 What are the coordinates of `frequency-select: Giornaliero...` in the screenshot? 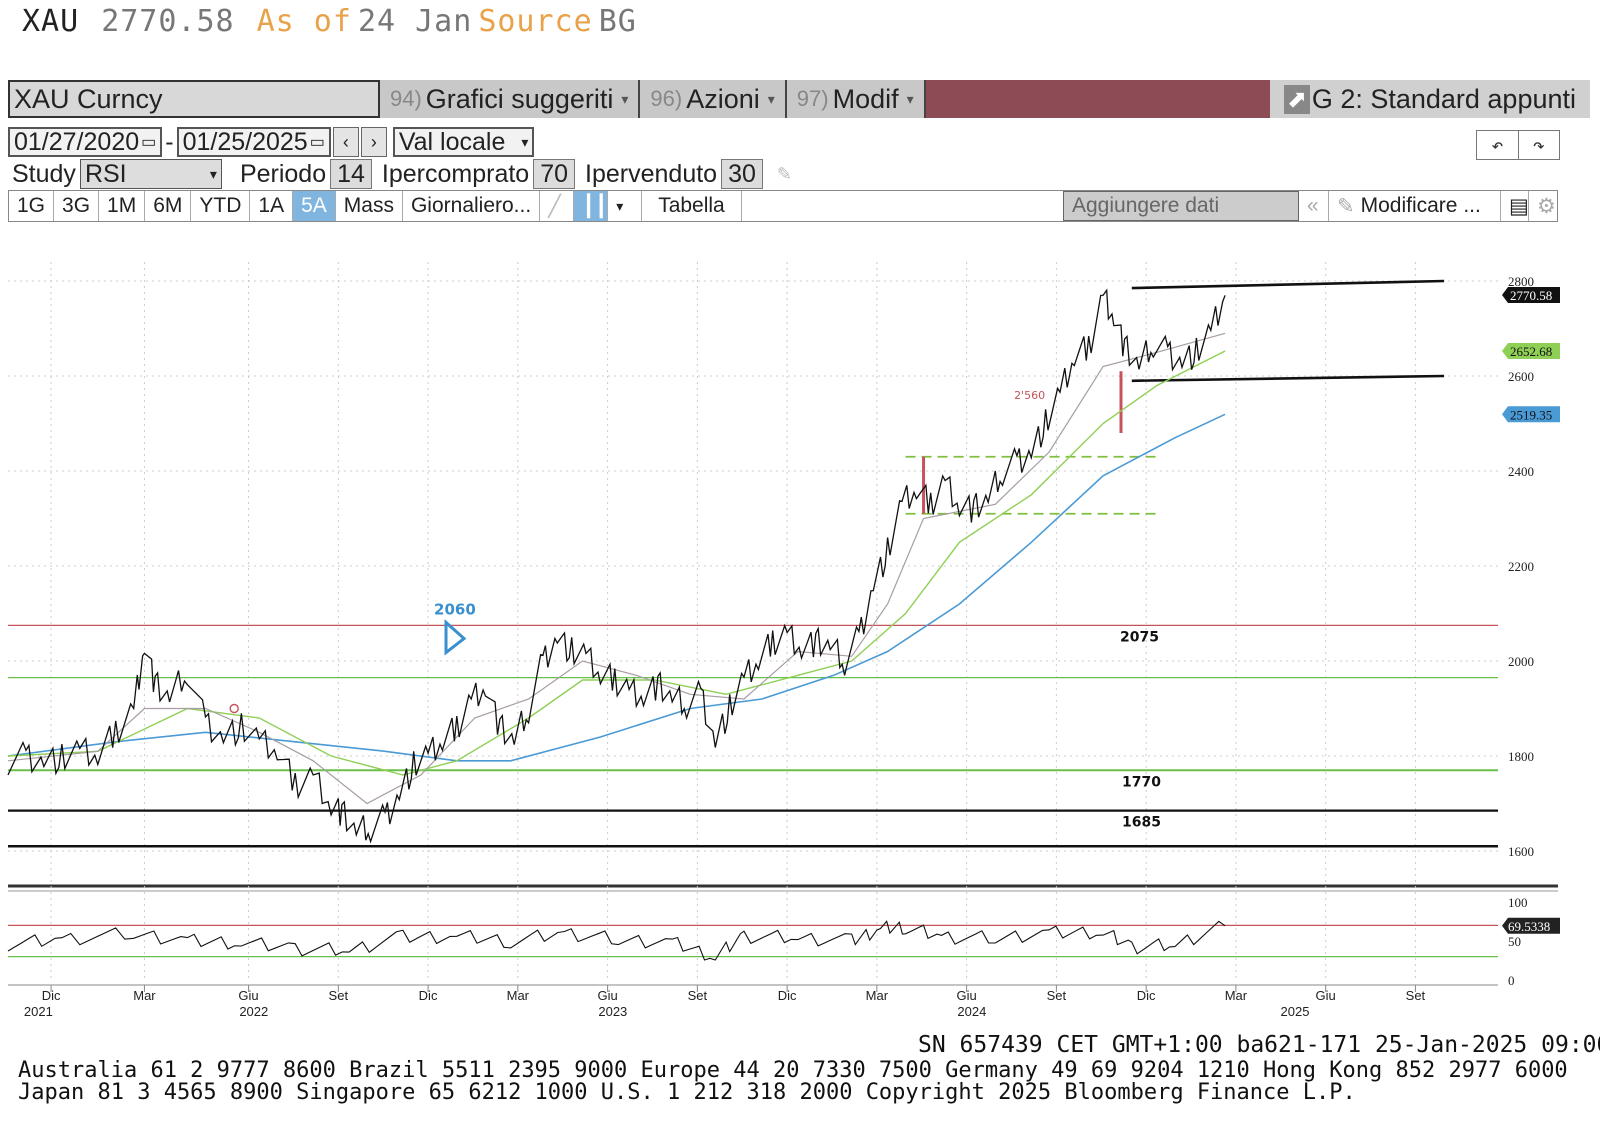 It's located at (472, 206).